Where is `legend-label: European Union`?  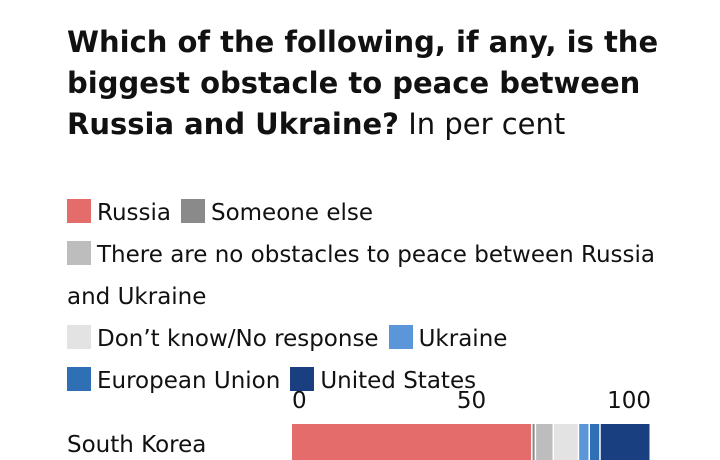 legend-label: European Union is located at coordinates (189, 381).